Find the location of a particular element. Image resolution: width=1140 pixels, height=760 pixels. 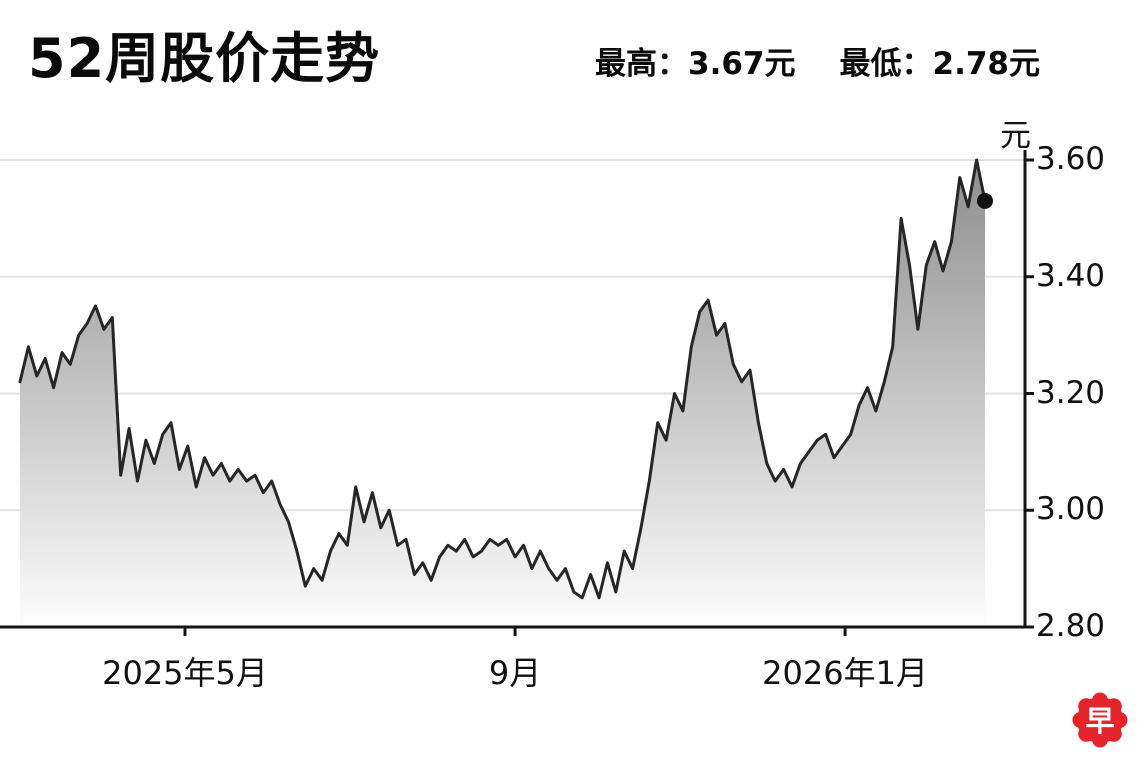

stat-high: 最高：3.67元 is located at coordinates (695, 64).